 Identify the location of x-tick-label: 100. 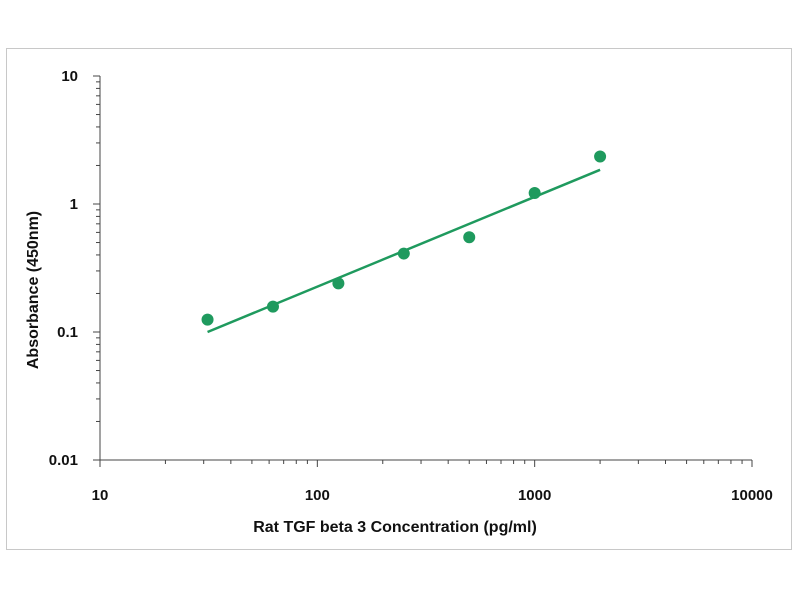
(317, 495).